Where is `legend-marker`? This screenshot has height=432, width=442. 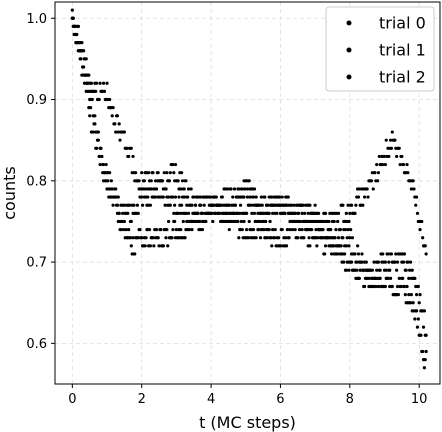 legend-marker is located at coordinates (349, 50).